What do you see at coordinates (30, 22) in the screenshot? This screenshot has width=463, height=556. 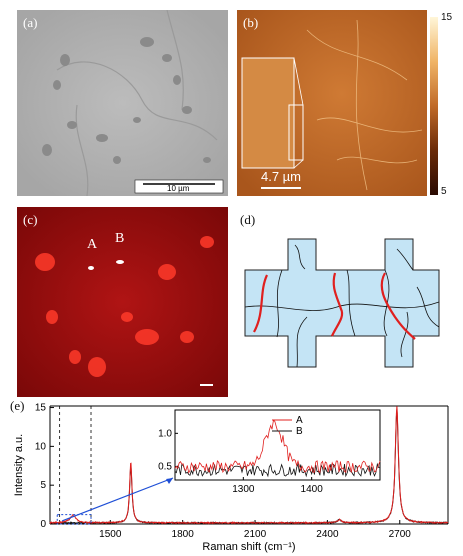 I see `panel-a-label: (a)` at bounding box center [30, 22].